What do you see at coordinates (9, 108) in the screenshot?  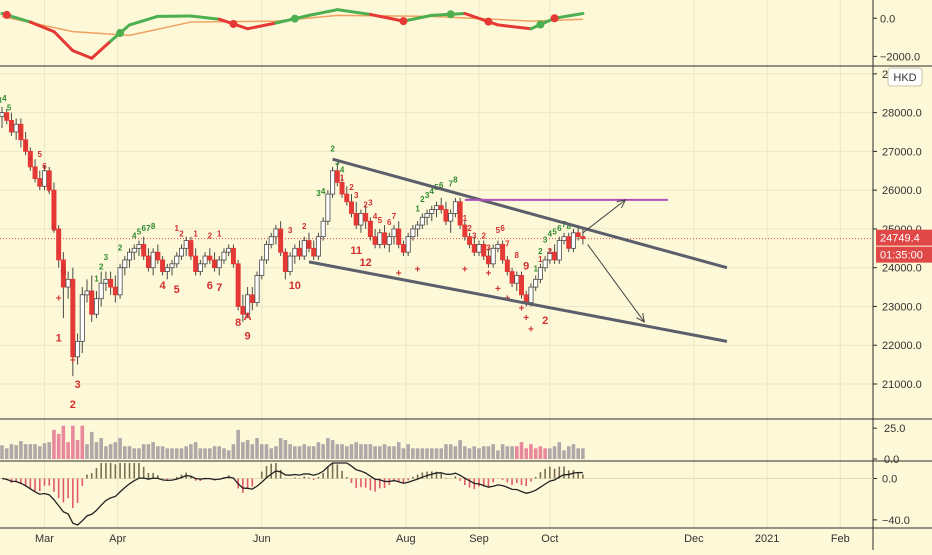 I see `td-count-green: 5` at bounding box center [9, 108].